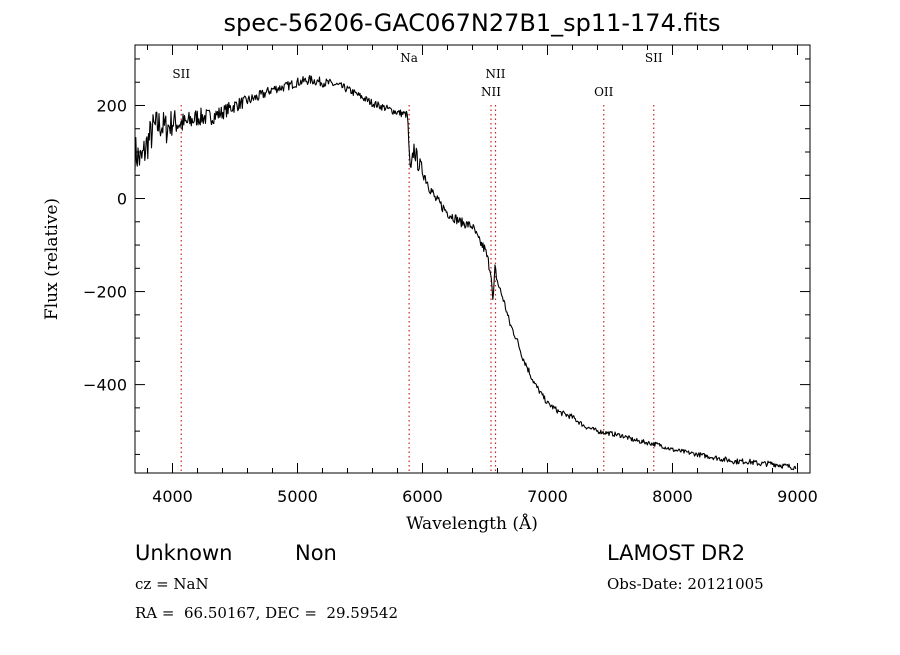 This screenshot has width=900, height=655. I want to click on x-axis-label: Wavelength (Å), so click(472, 523).